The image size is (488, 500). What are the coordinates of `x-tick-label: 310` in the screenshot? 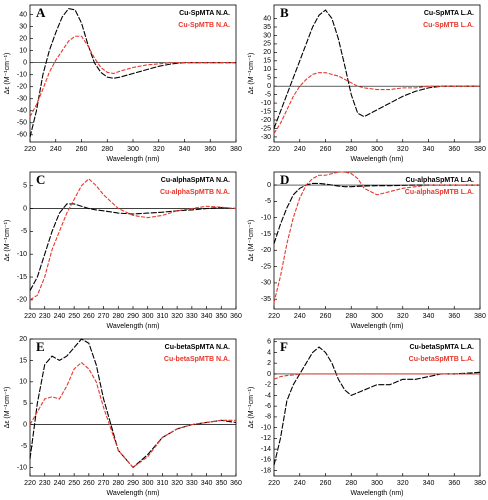 It's located at (163, 483).